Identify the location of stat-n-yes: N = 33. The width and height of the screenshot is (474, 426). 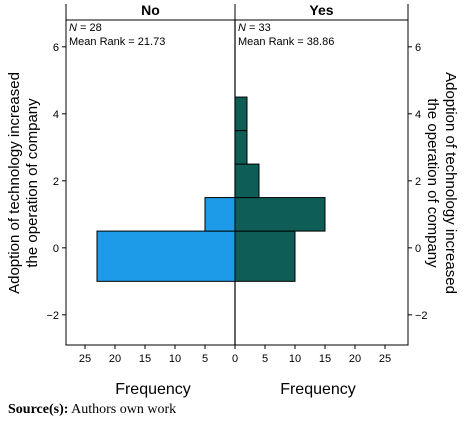
(254, 28).